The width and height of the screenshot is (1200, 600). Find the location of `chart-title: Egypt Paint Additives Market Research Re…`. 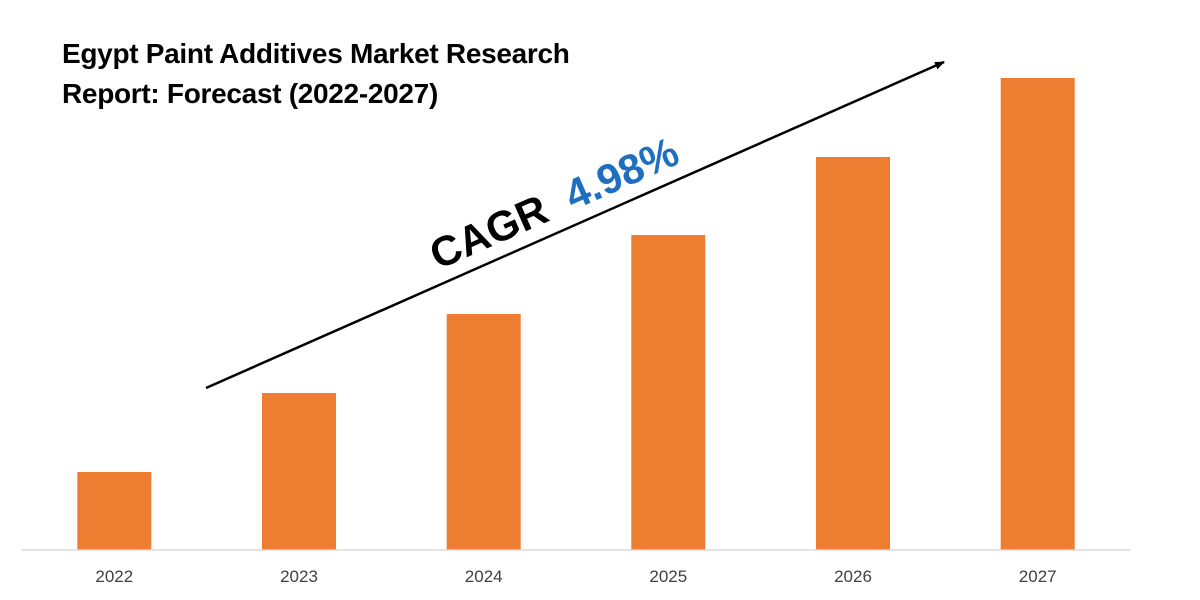

chart-title: Egypt Paint Additives Market Research Re… is located at coordinates (316, 73).